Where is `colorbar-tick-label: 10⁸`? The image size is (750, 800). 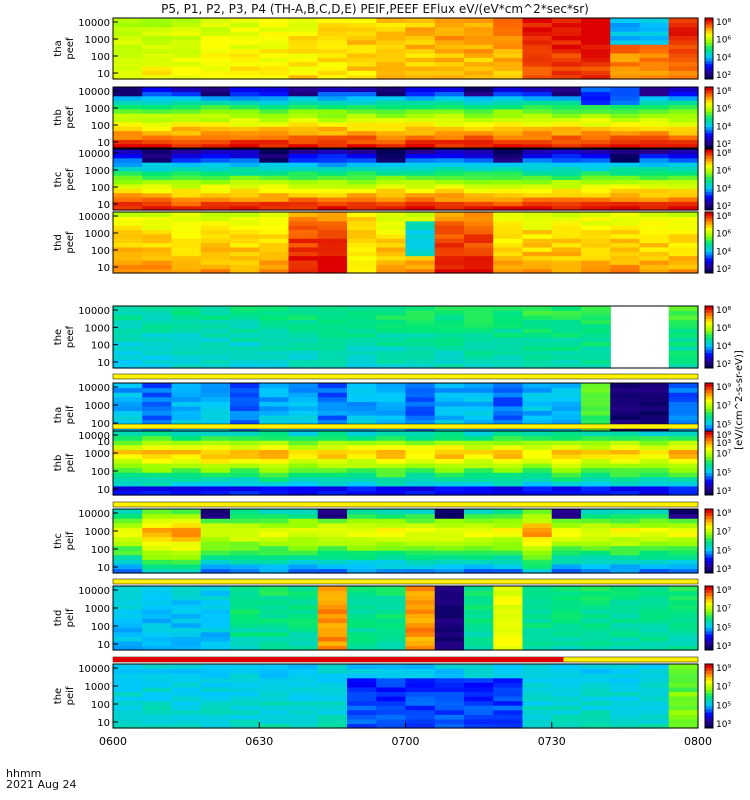 colorbar-tick-label: 10⁸ is located at coordinates (723, 217).